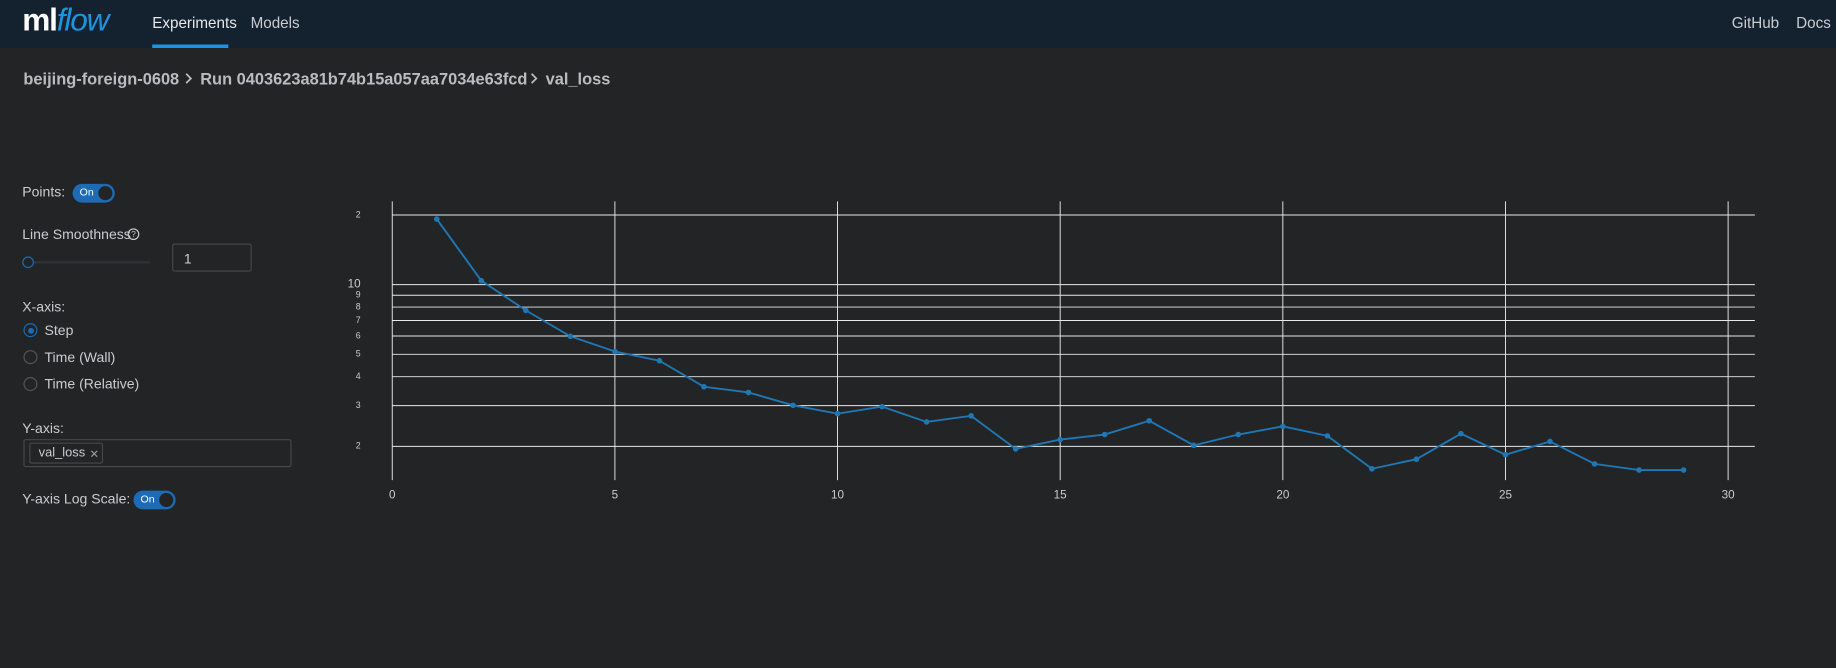 Image resolution: width=1836 pixels, height=668 pixels. Describe the element at coordinates (40, 20) in the screenshot. I see `logo-ml: ml` at that location.